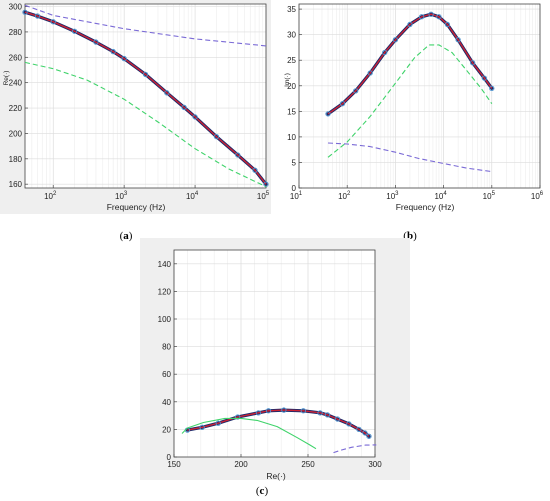 Image resolution: width=550 pixels, height=501 pixels. What do you see at coordinates (136, 207) in the screenshot?
I see `chart-a-x-axis-label: Frequency (Hz)` at bounding box center [136, 207].